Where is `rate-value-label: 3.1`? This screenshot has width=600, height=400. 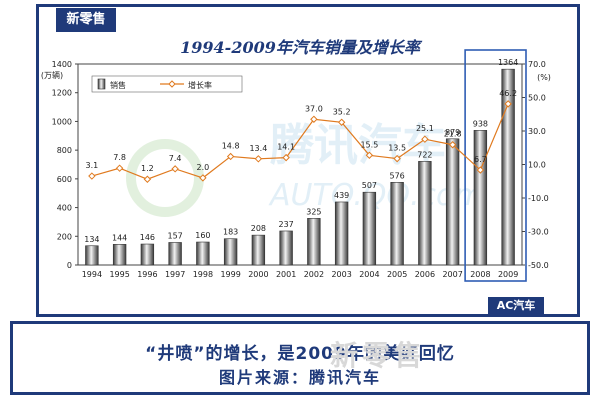 rate-value-label: 3.1 is located at coordinates (92, 165).